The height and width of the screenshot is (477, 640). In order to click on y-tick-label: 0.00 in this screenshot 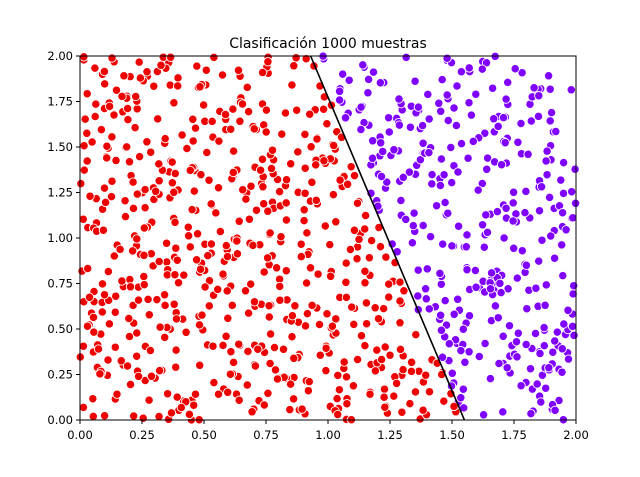, I will do `click(60, 420)`.